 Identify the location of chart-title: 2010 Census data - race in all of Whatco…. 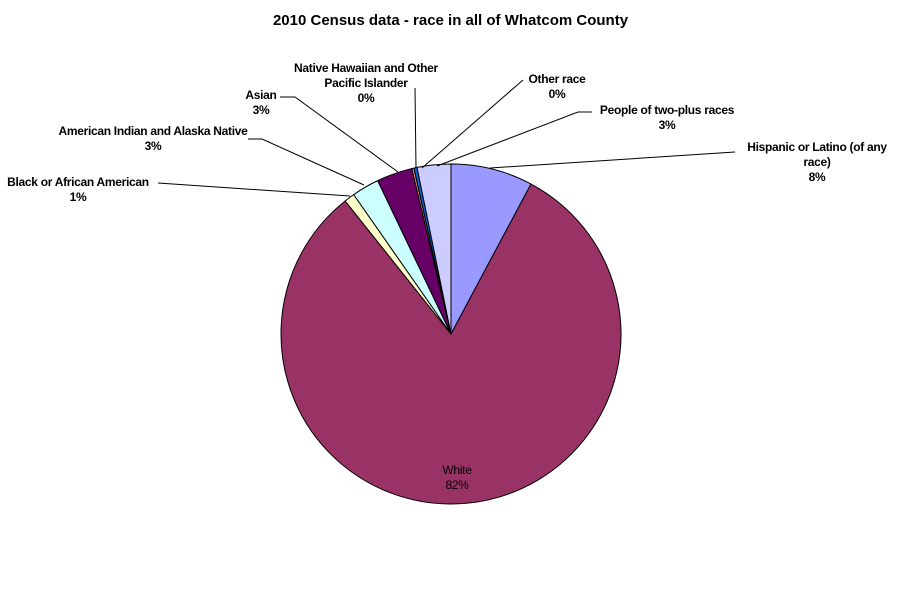
(450, 20).